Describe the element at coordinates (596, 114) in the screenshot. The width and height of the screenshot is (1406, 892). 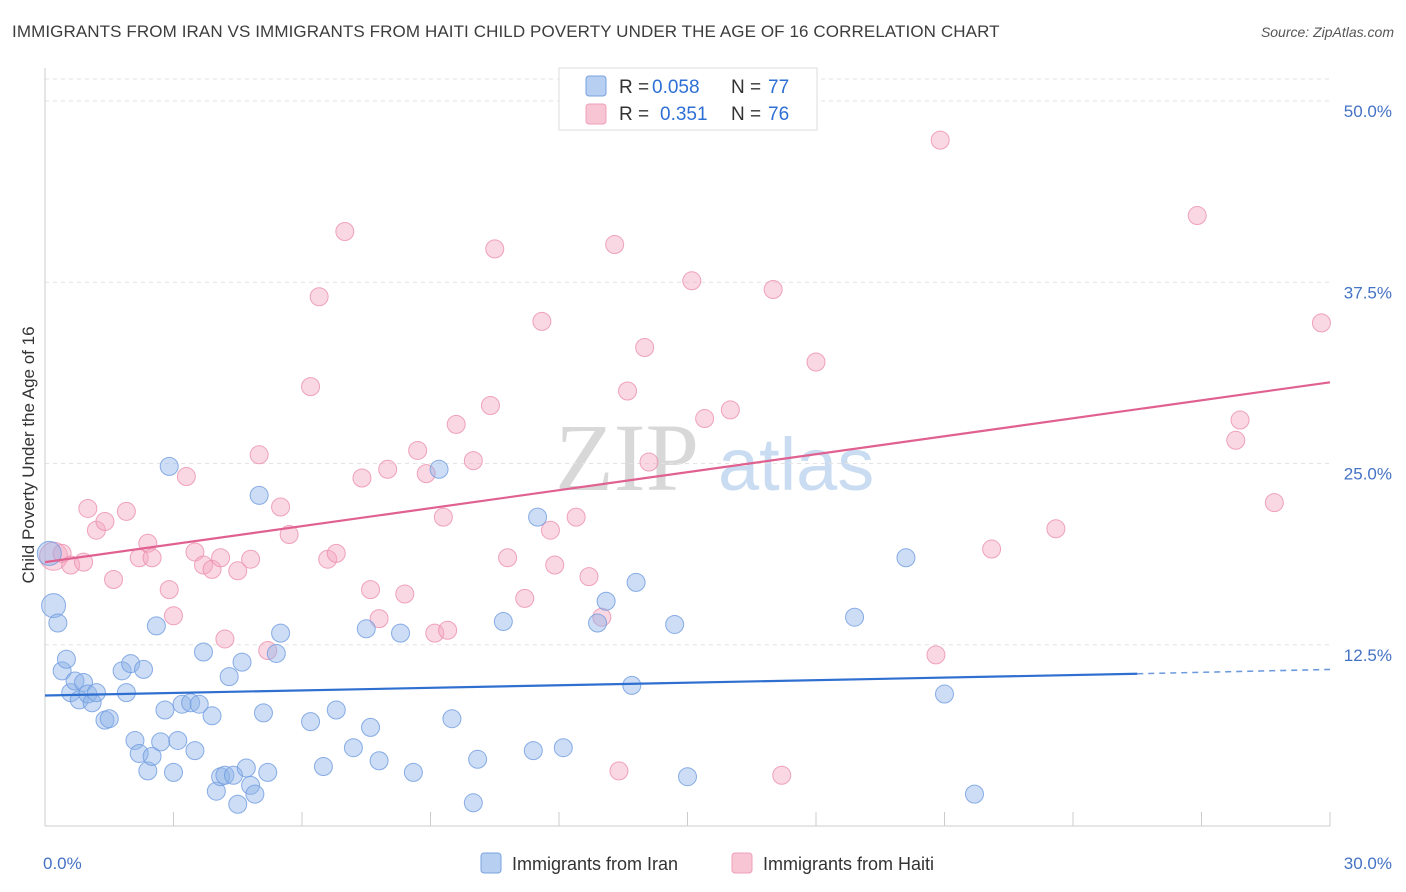
I see `legend-swatch-haiti` at that location.